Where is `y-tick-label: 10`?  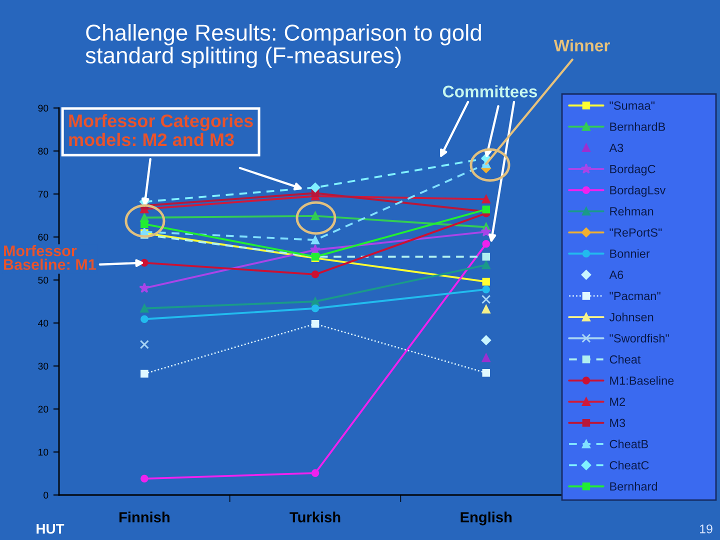 y-tick-label: 10 is located at coordinates (43, 452).